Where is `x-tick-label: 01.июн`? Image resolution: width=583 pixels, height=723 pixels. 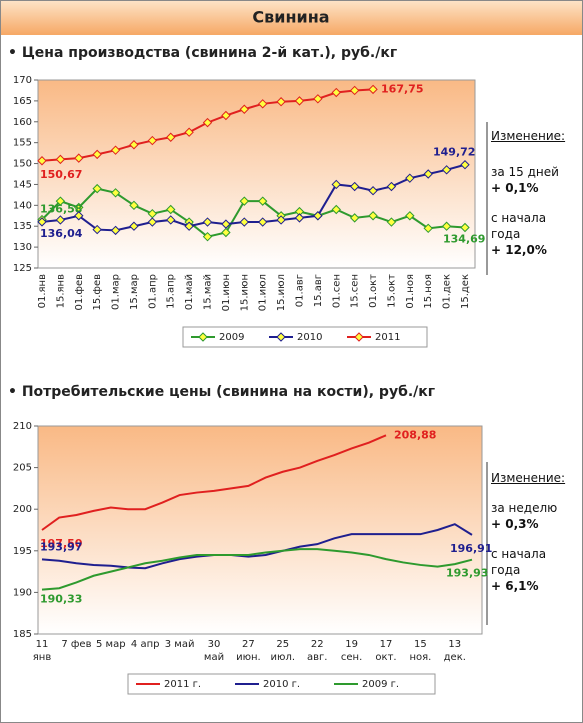 x-tick-label: 01.июн is located at coordinates (226, 292).